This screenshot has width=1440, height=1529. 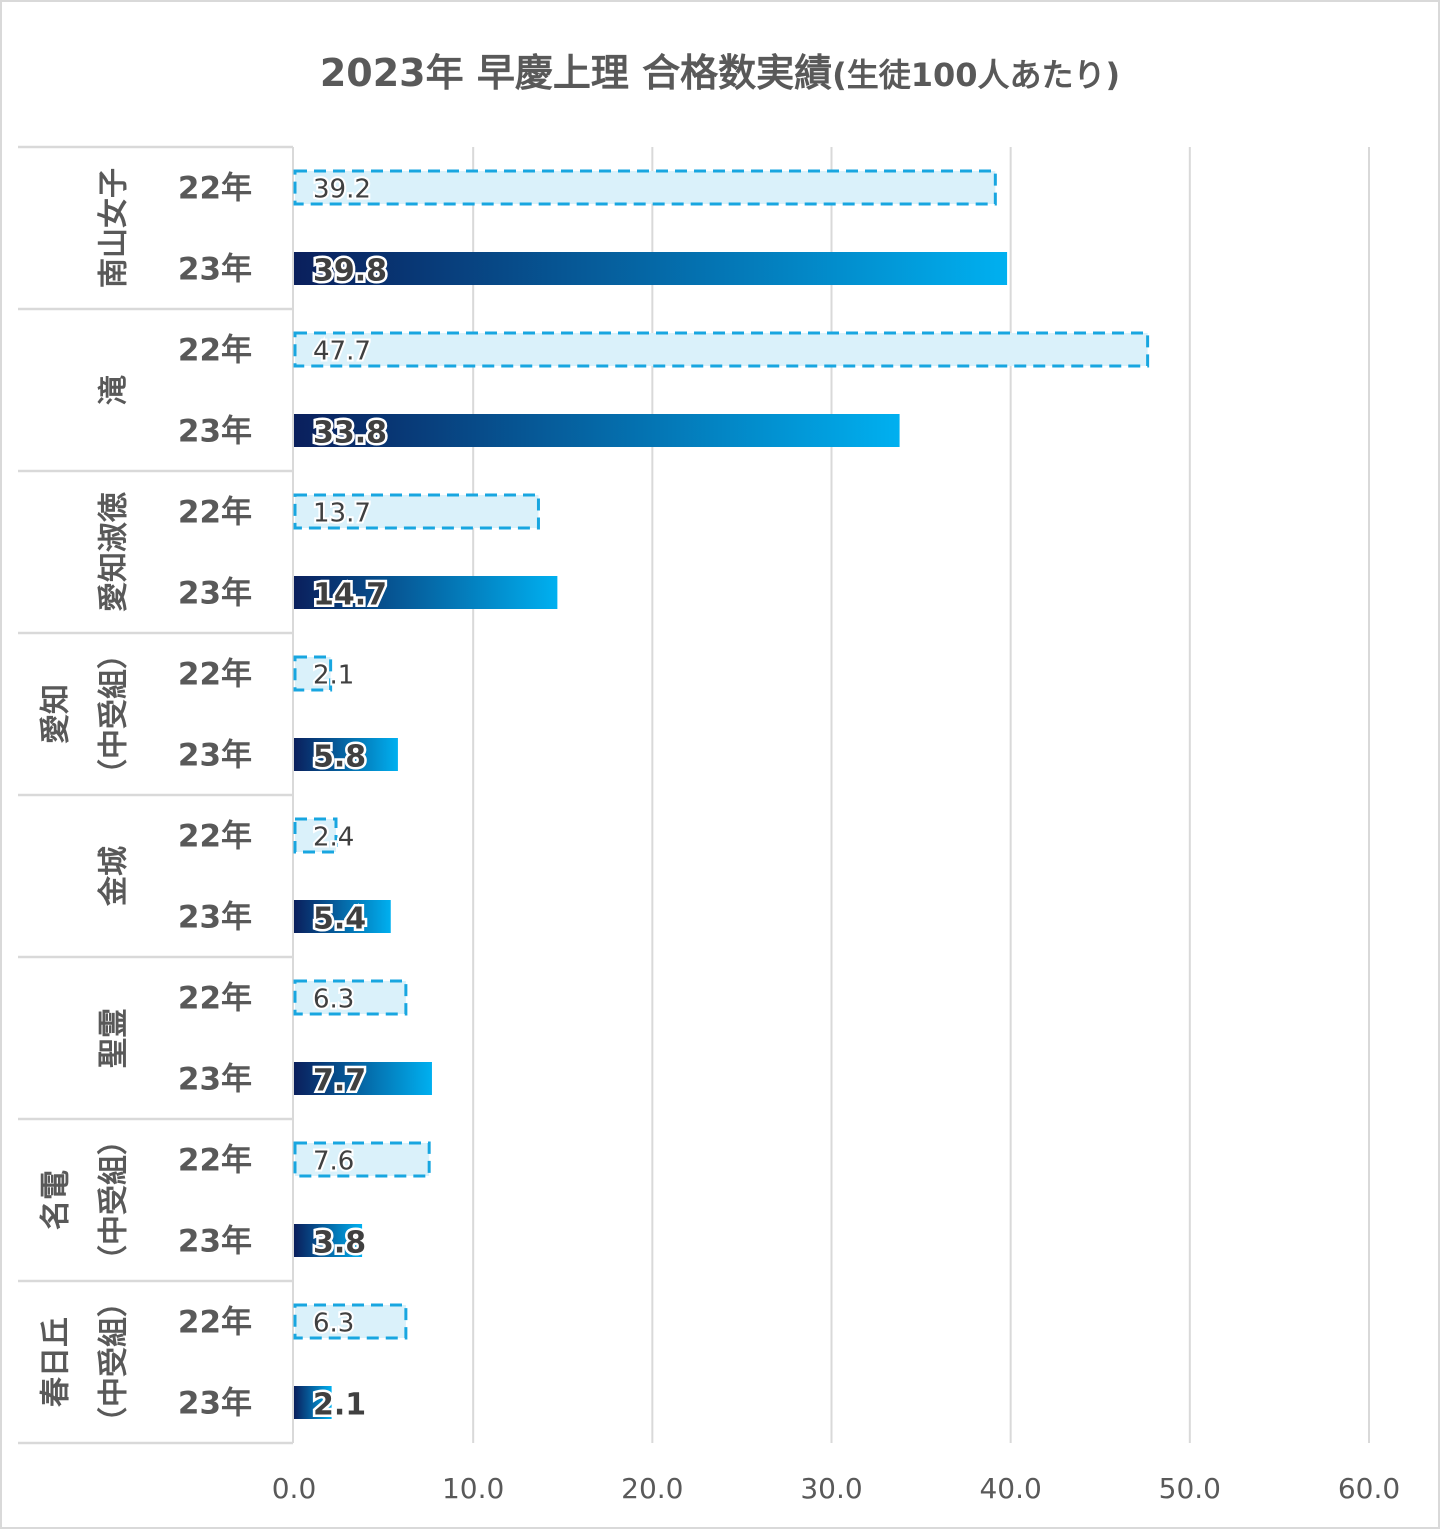 What do you see at coordinates (339, 919) in the screenshot?
I see `data-label-23: 5.4` at bounding box center [339, 919].